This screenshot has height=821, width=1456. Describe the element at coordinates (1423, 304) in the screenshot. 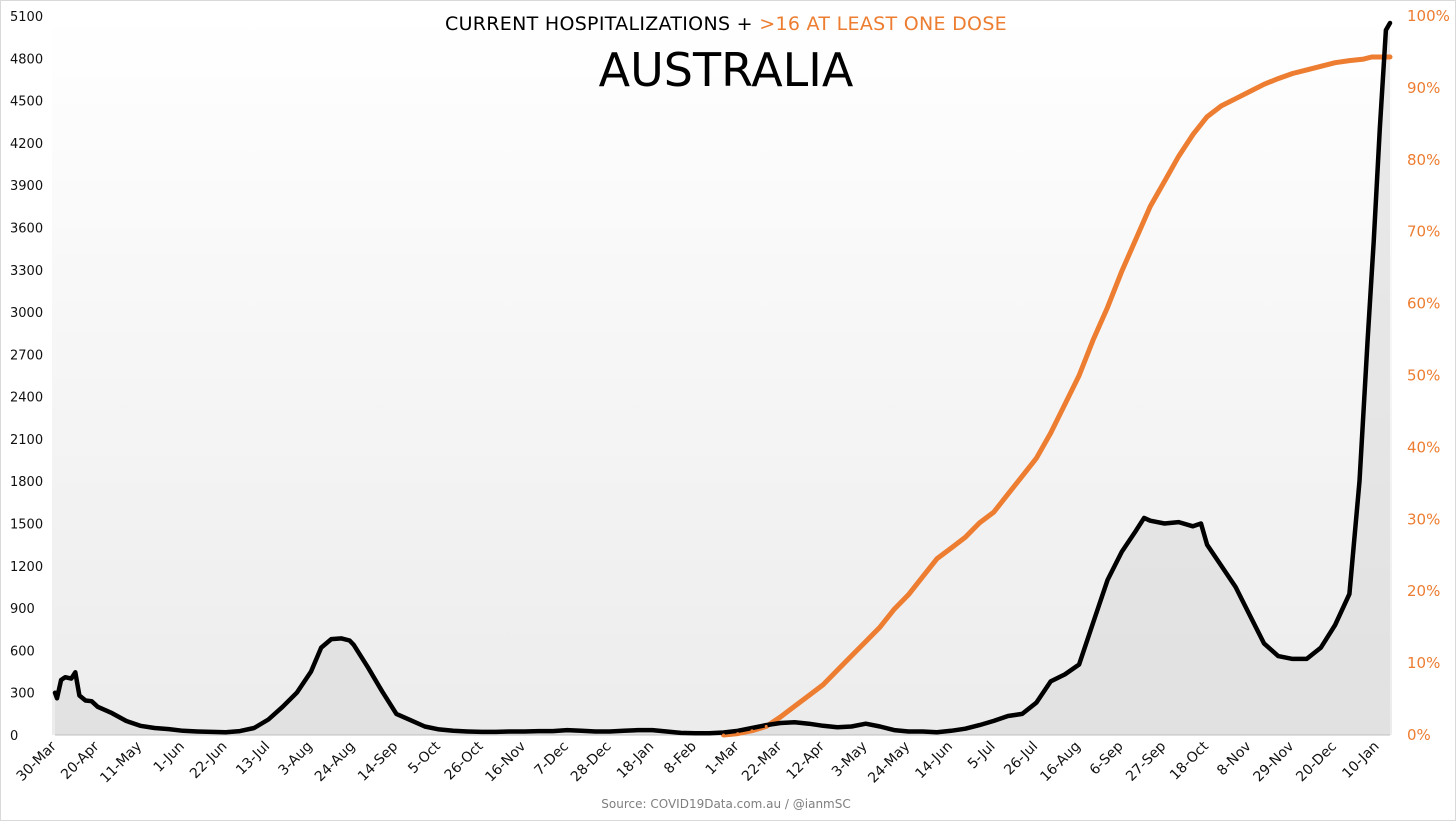

I see `y-right-tick: 60%` at that location.